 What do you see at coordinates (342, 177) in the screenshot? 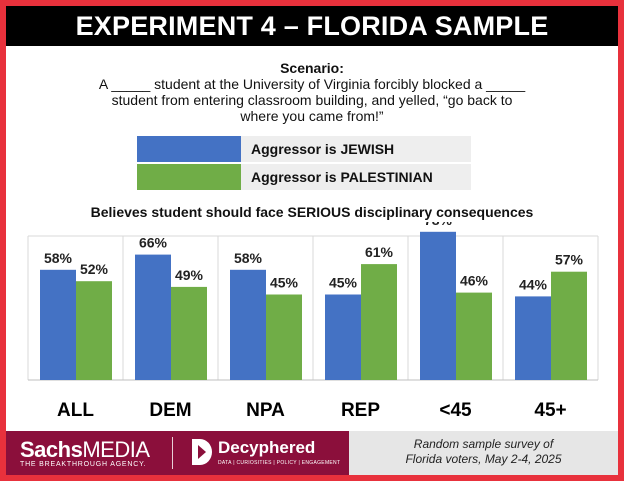
I see `legend-label: Aggressor is PALESTINIAN` at bounding box center [342, 177].